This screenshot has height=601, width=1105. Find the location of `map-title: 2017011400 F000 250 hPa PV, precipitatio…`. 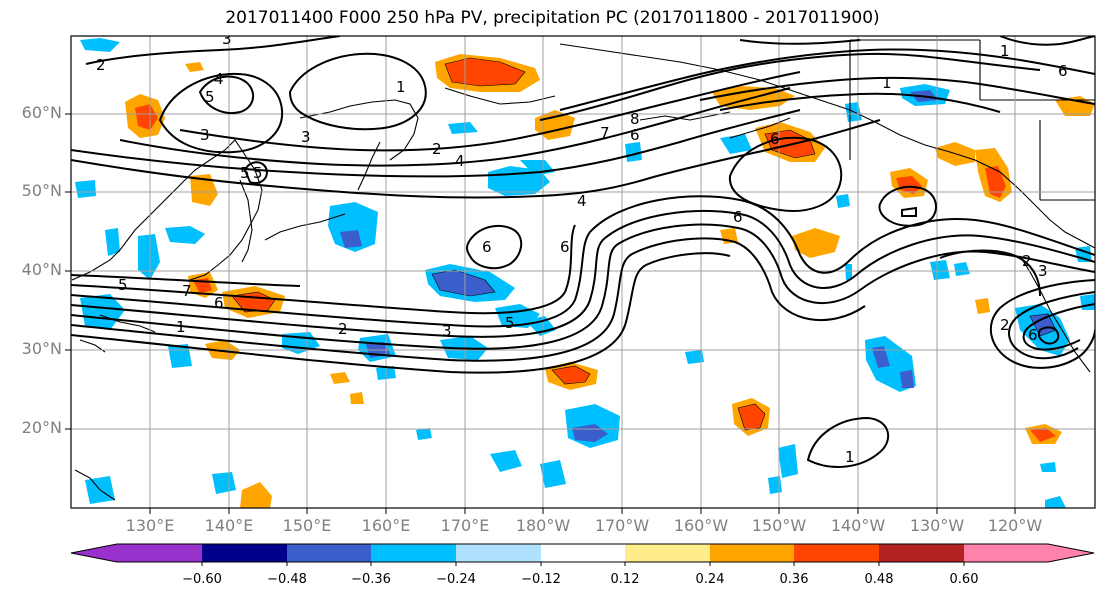

map-title: 2017011400 F000 250 hPa PV, precipitatio… is located at coordinates (552, 18).